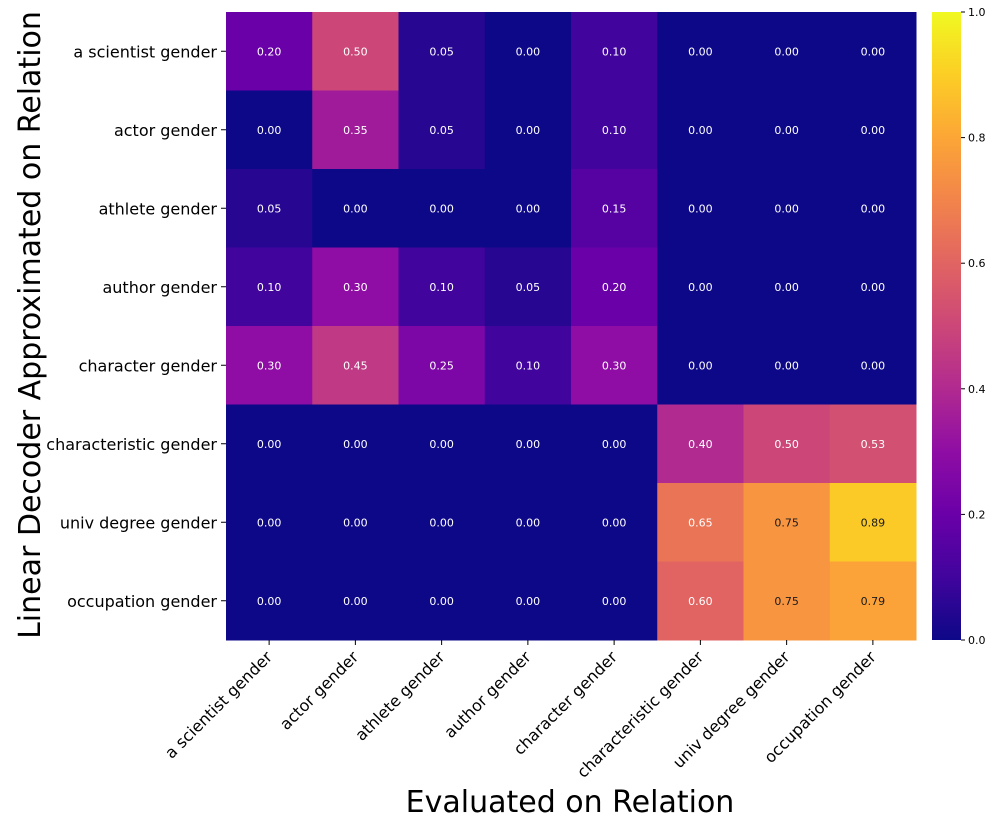  I want to click on colorbar-tick-label: 0.6, so click(977, 263).